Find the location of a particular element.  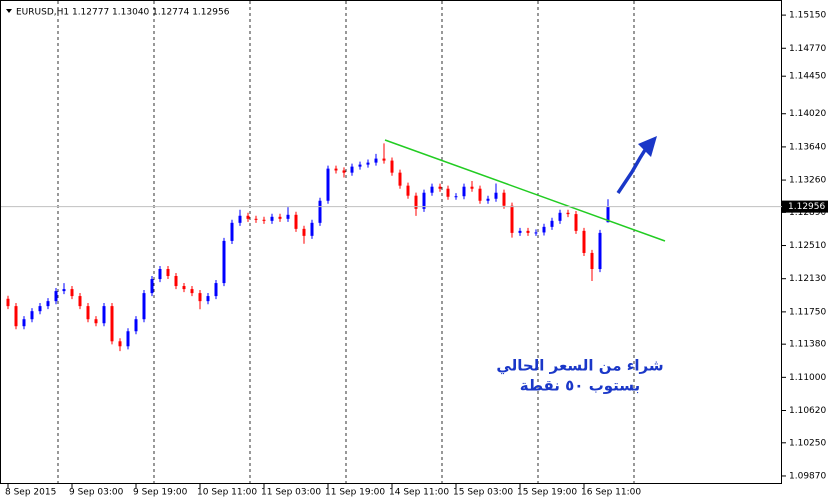

menu-triangle is located at coordinates (9, 11).